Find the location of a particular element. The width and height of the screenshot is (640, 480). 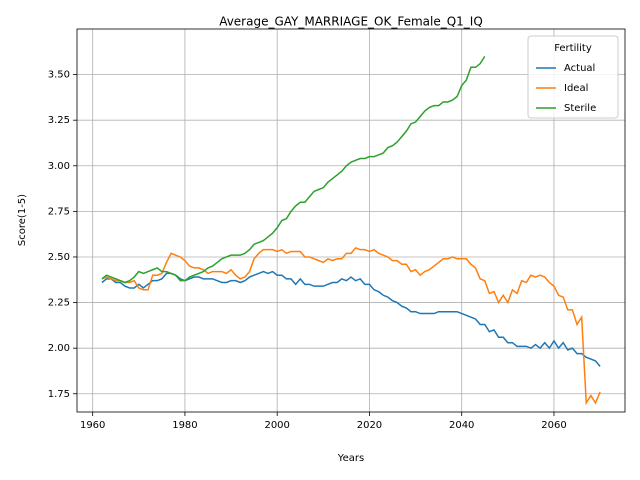

y-tick-label: 3.25 is located at coordinates (59, 120).